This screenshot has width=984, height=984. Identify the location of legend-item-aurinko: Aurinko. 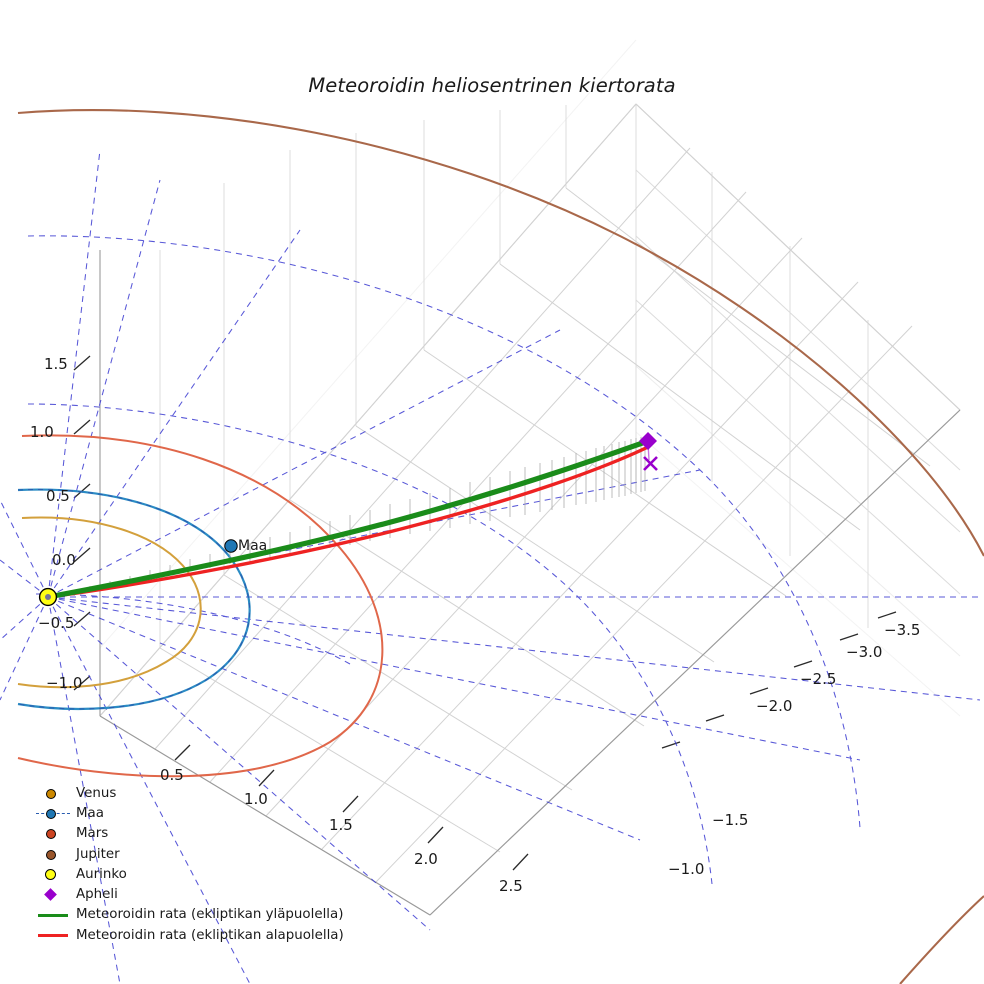
(192, 874).